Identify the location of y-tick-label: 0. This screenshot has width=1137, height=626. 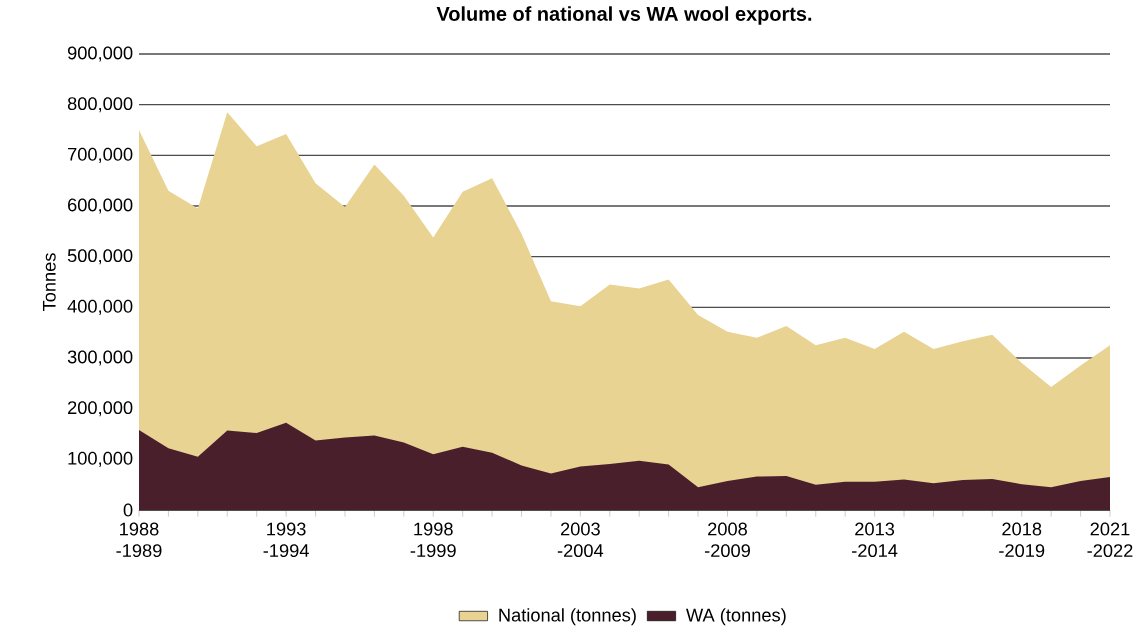
(128, 510).